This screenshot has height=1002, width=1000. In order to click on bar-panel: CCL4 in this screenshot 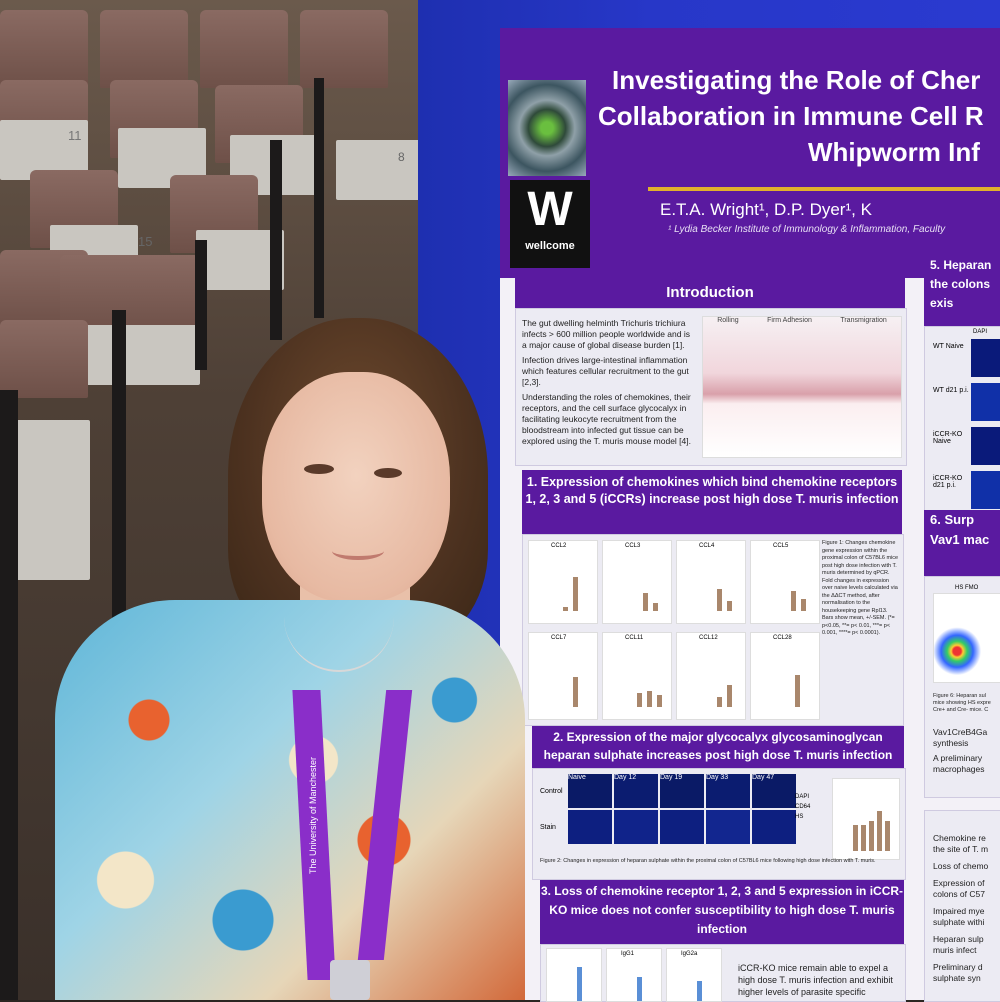, I will do `click(711, 582)`.